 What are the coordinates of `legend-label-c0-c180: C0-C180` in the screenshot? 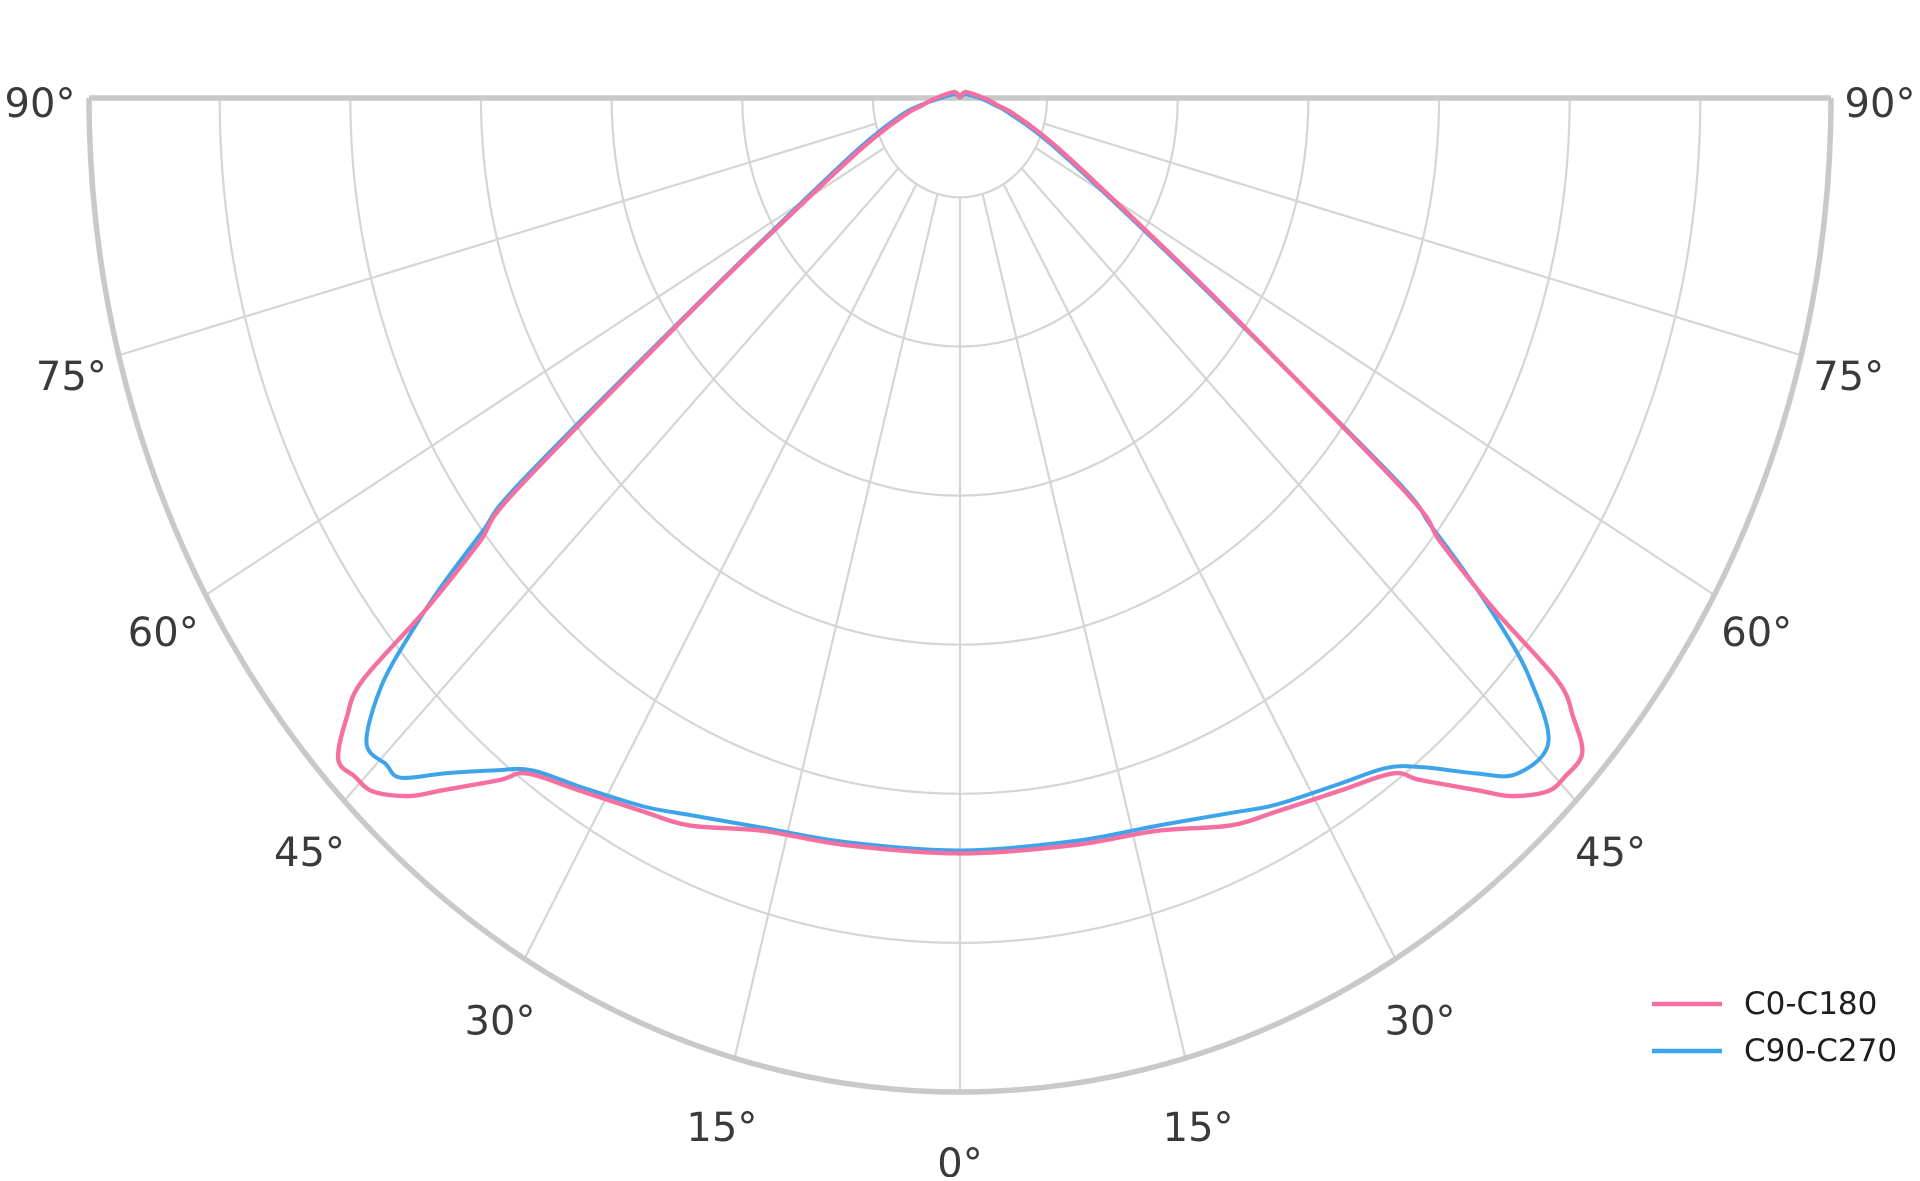 It's located at (1810, 1004).